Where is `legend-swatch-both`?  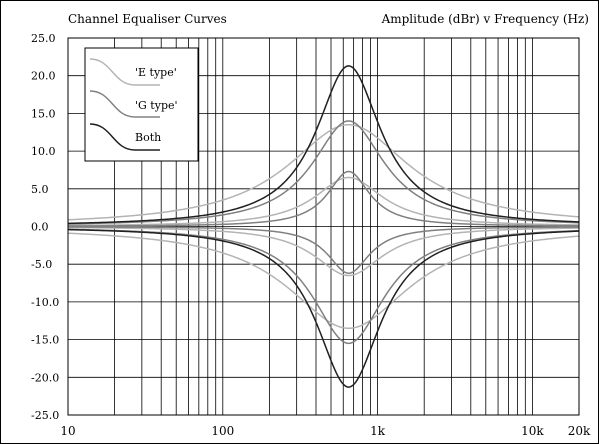 legend-swatch-both is located at coordinates (124, 137).